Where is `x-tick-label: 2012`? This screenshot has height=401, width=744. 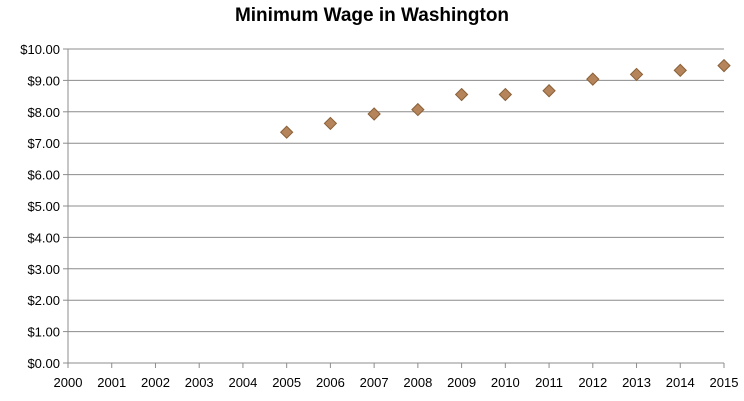 x-tick-label: 2012 is located at coordinates (592, 382).